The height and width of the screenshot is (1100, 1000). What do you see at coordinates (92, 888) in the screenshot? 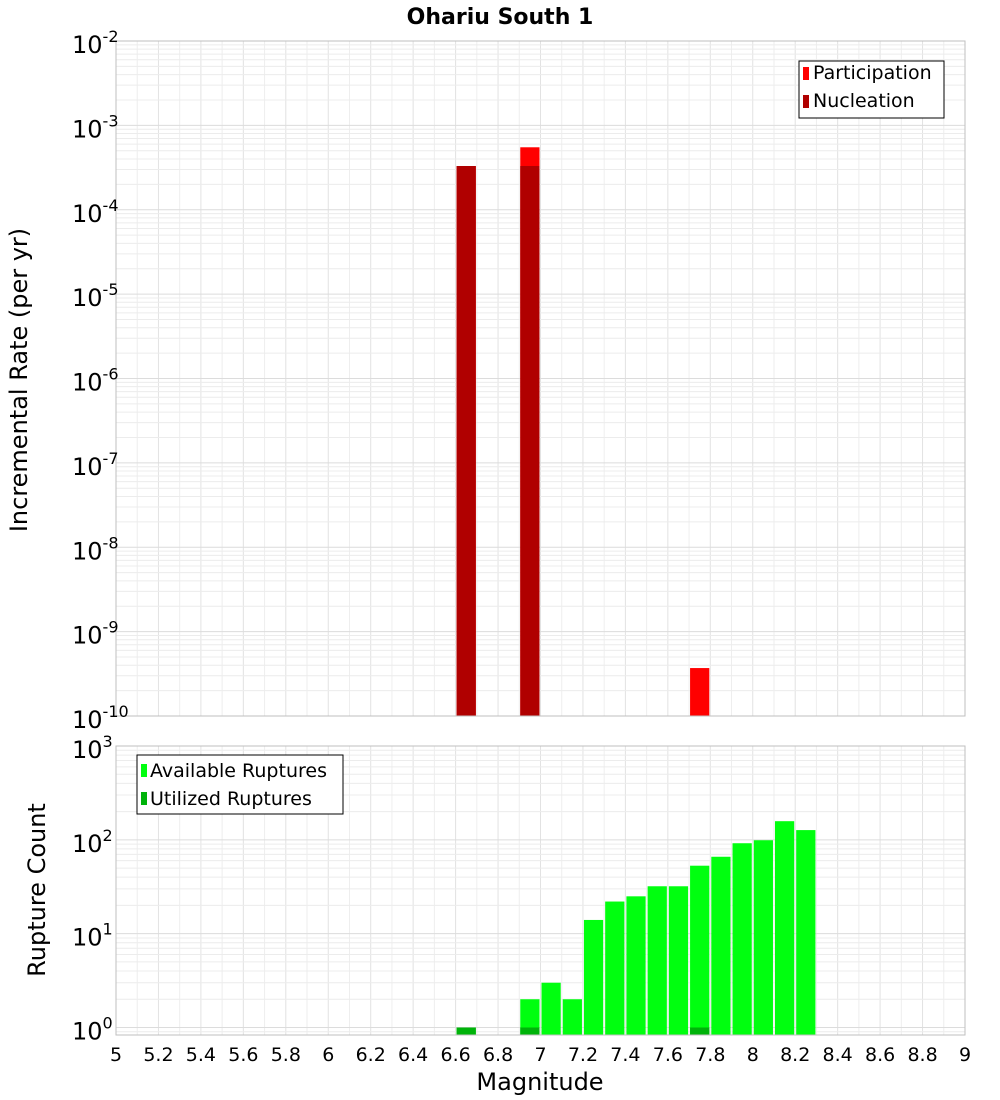
I see `bottom-panel-y-ticks: 10³ 10² 10¹ 10⁰` at bounding box center [92, 888].